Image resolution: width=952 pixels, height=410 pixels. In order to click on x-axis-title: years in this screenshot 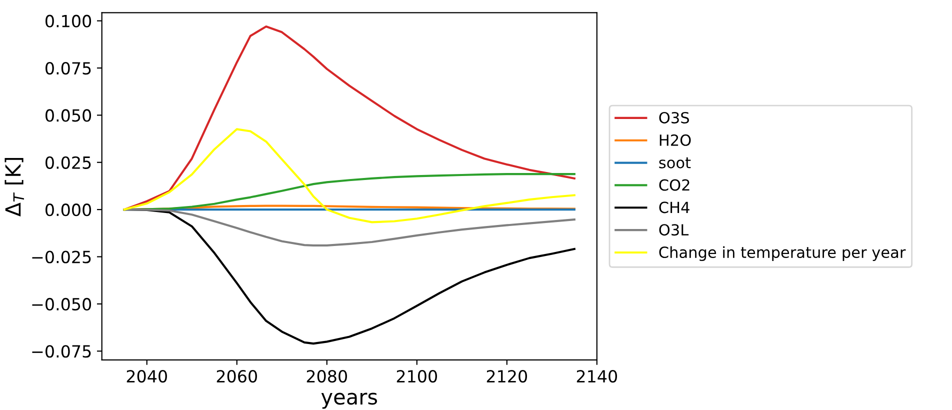, I will do `click(349, 400)`.